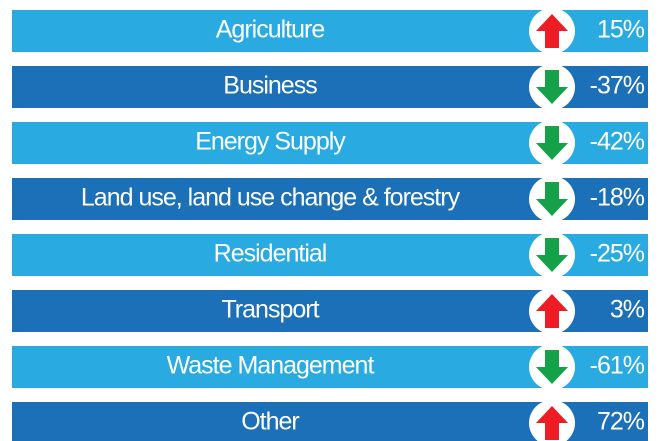 The image size is (660, 441). What do you see at coordinates (617, 86) in the screenshot?
I see `value-label: -37%` at bounding box center [617, 86].